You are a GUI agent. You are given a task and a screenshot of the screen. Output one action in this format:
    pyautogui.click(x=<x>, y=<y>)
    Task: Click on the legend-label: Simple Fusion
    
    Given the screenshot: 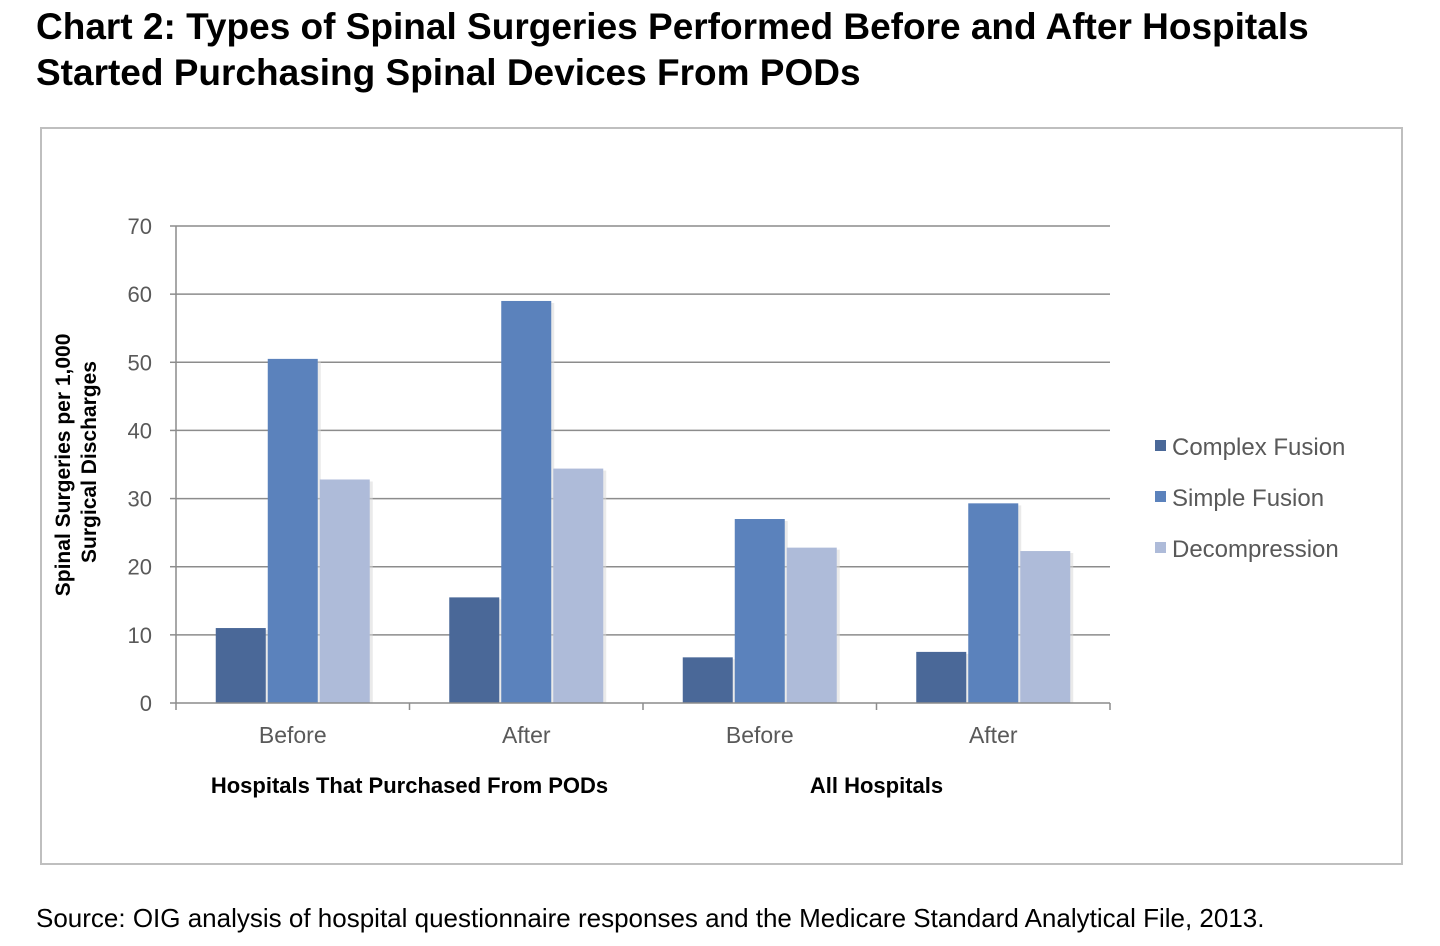 What is the action you would take?
    pyautogui.click(x=1248, y=498)
    